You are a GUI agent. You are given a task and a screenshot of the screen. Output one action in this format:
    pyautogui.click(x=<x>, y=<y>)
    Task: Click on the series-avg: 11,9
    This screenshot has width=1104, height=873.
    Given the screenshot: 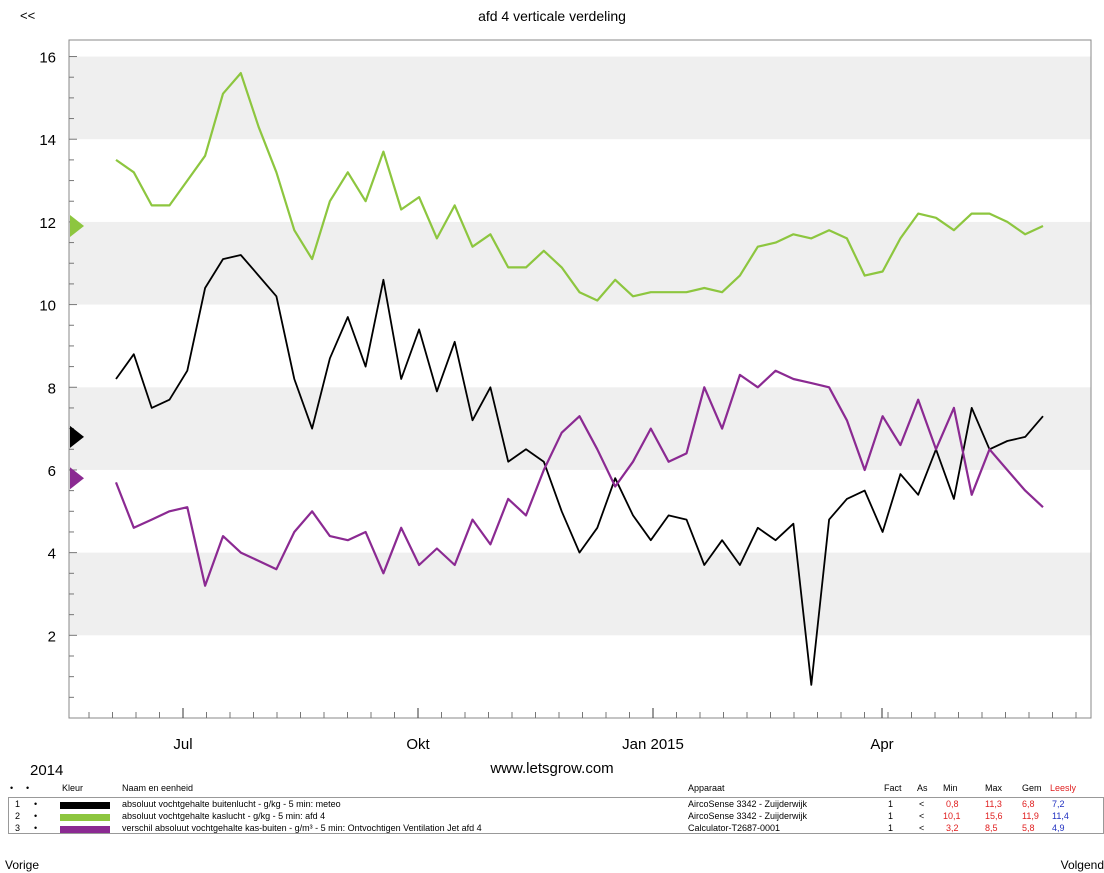 What is the action you would take?
    pyautogui.click(x=1030, y=816)
    